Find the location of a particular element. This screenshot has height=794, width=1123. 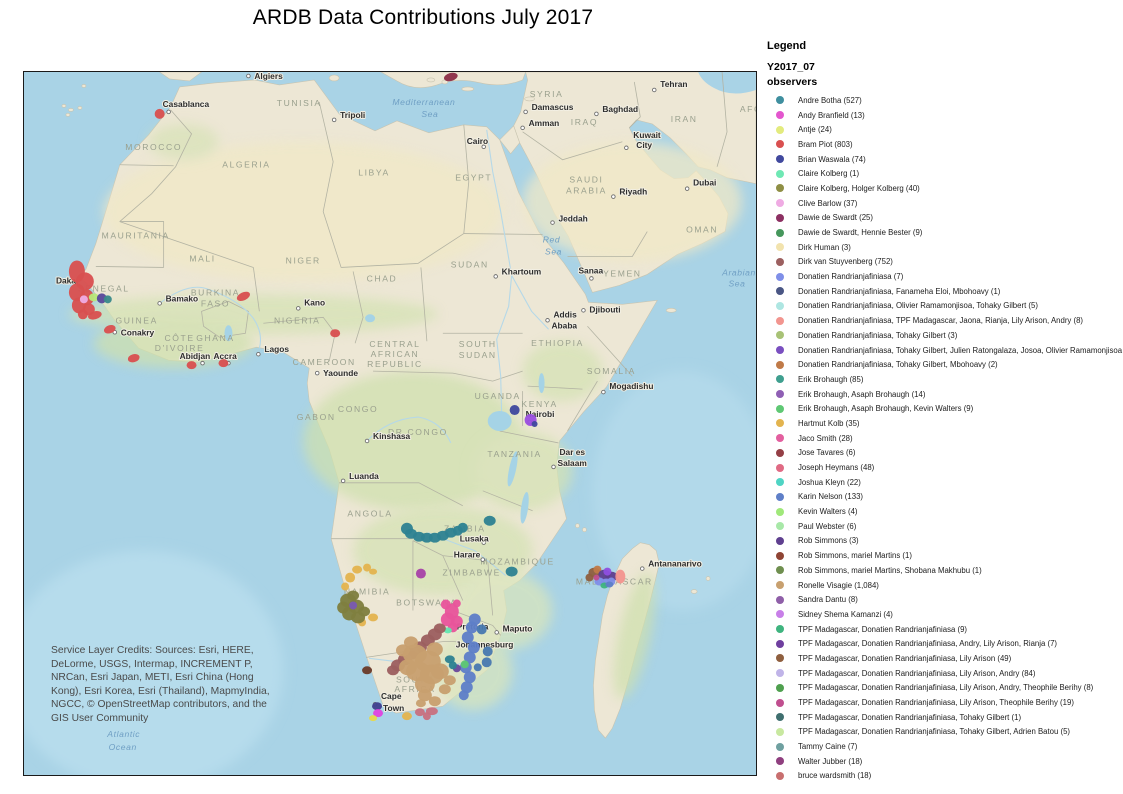

legend-item: Clive Barlow (37) is located at coordinates (943, 203).